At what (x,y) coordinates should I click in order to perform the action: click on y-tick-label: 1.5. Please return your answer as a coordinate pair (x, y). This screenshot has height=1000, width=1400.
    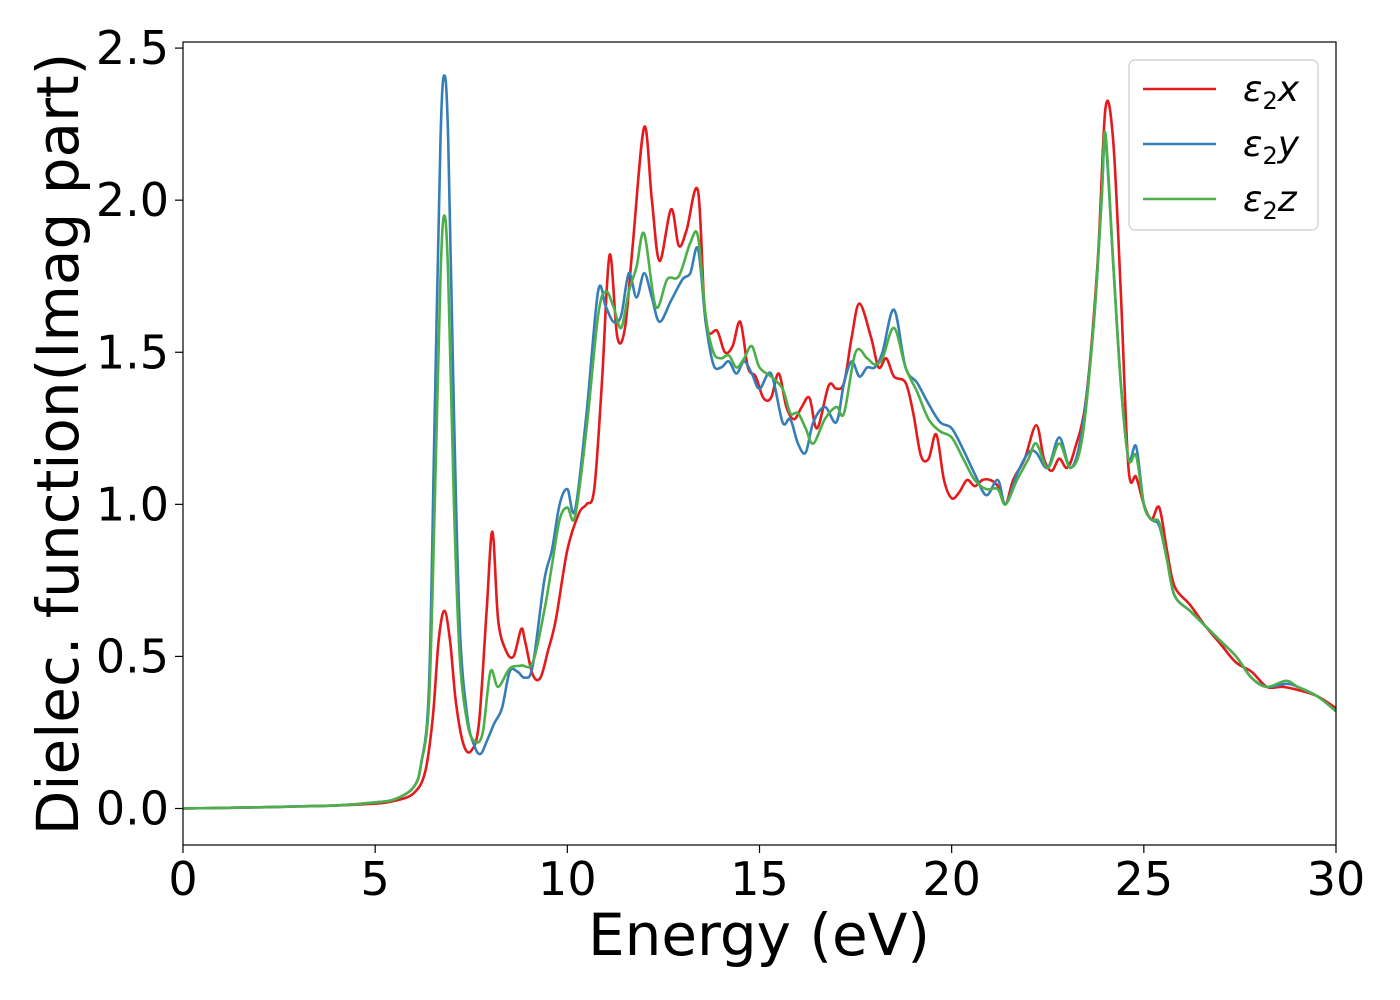
    Looking at the image, I should click on (132, 352).